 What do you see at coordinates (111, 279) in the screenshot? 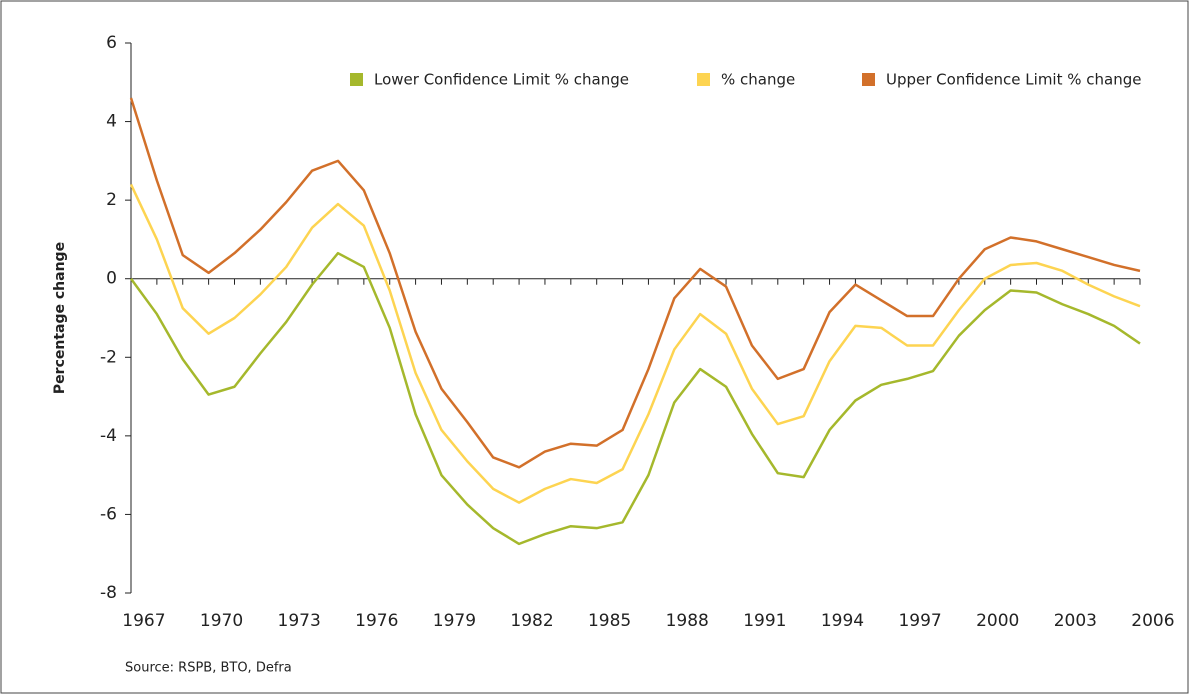
I see `y-tick-label: 0` at bounding box center [111, 279].